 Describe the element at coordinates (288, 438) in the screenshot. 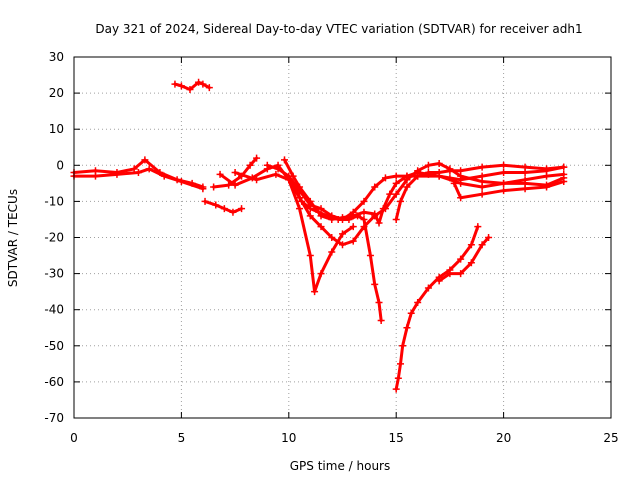

I see `x-tick-label: 10` at that location.